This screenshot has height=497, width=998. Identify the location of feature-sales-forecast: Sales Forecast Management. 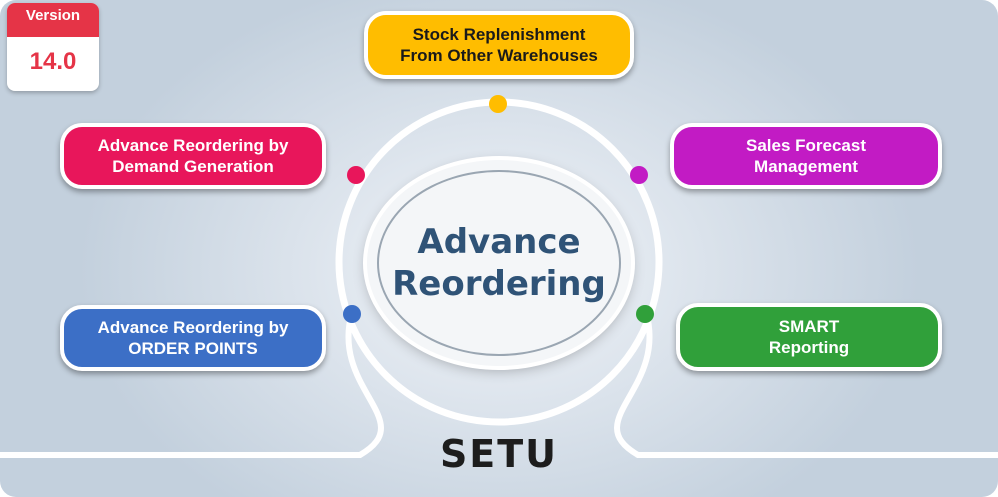
(806, 156).